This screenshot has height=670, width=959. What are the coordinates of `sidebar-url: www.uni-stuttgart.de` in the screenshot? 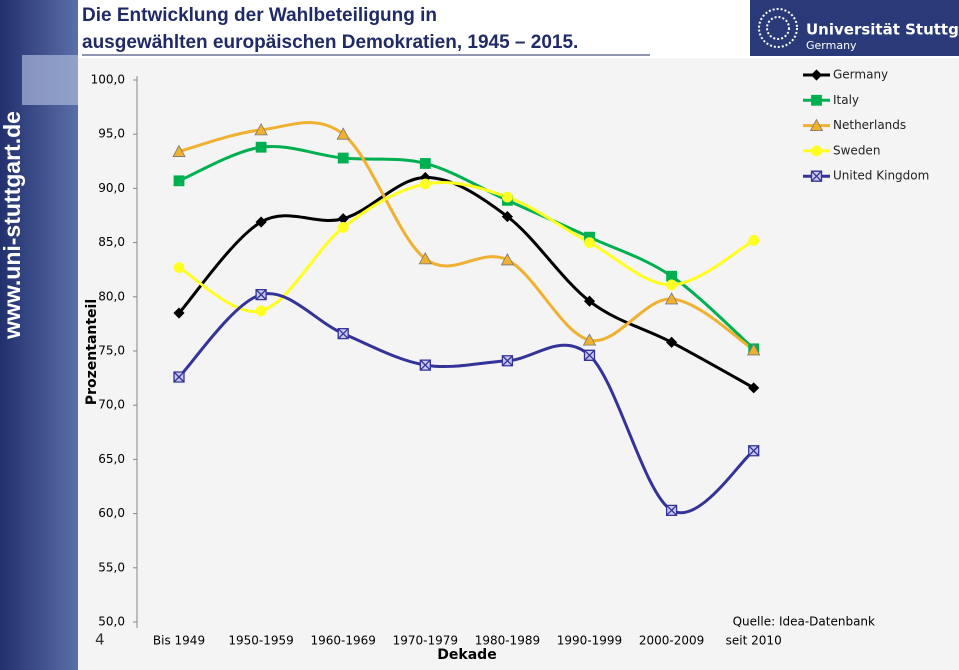 It's located at (12, 225).